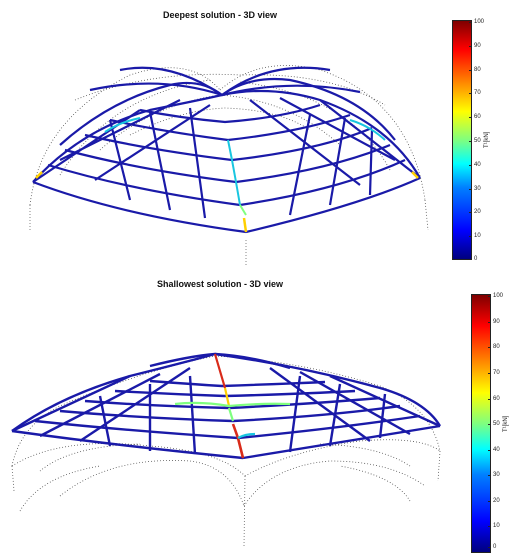 The image size is (531, 553). I want to click on crease, so click(225, 89).